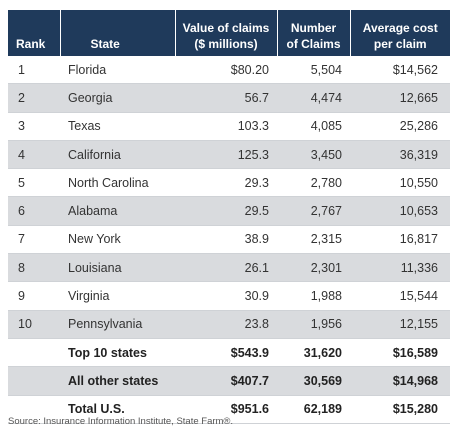 This screenshot has height=435, width=455. What do you see at coordinates (117, 240) in the screenshot?
I see `cell-state: New York` at bounding box center [117, 240].